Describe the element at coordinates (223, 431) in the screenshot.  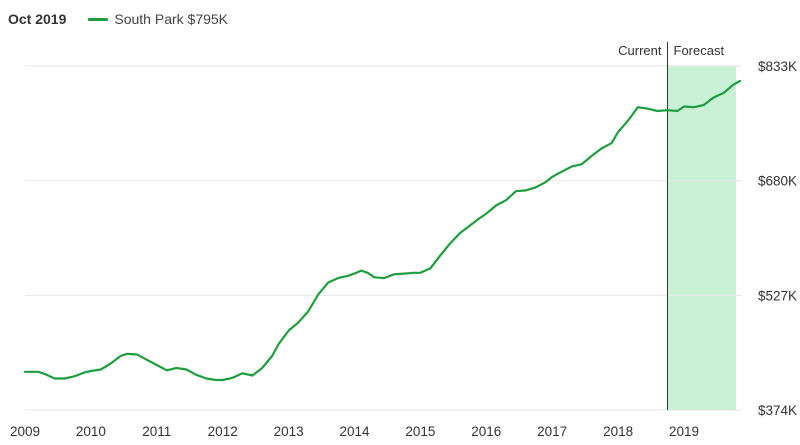
I see `x-tick-label: 2012` at that location.